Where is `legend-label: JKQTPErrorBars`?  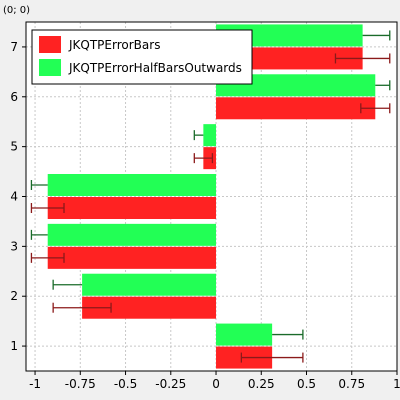 legend-label: JKQTPErrorBars is located at coordinates (114, 45).